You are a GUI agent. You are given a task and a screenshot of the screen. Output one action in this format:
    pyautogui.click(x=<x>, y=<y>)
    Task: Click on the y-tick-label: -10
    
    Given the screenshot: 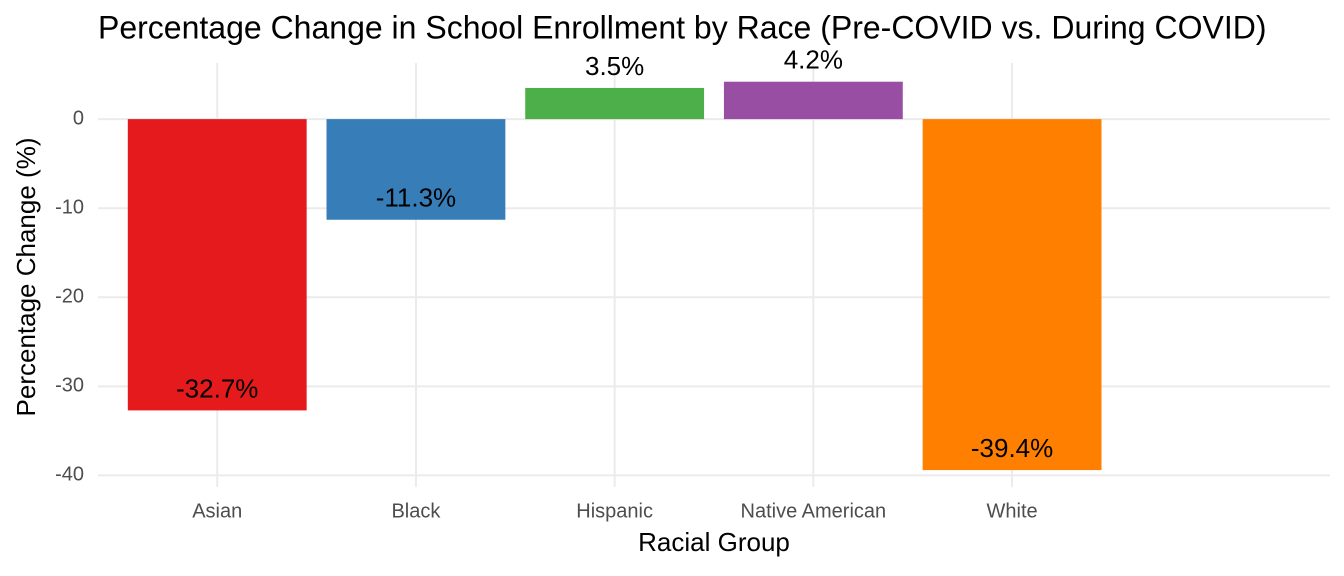 What is the action you would take?
    pyautogui.click(x=69, y=207)
    